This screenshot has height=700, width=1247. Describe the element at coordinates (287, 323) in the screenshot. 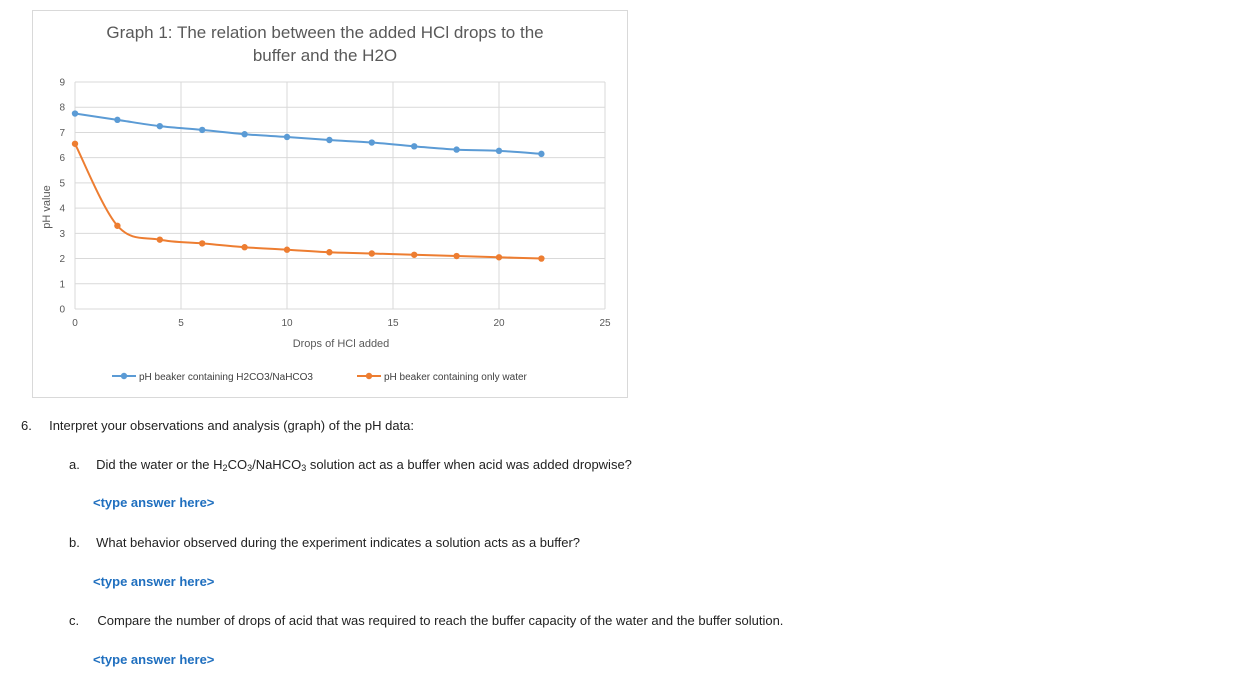

I see `x-tick-label: 10` at that location.